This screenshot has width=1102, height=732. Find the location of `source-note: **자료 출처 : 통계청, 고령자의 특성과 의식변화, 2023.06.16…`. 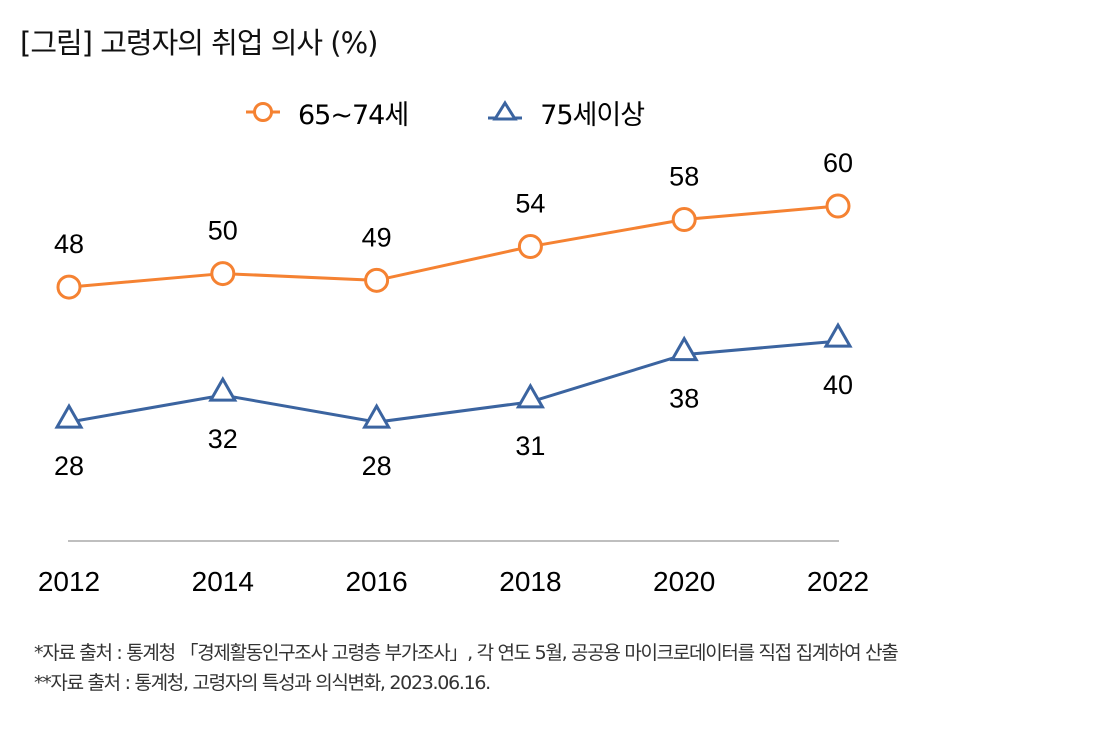

source-note: **자료 출처 : 통계청, 고령자의 특성과 의식변화, 2023.06.16… is located at coordinates (262, 683).